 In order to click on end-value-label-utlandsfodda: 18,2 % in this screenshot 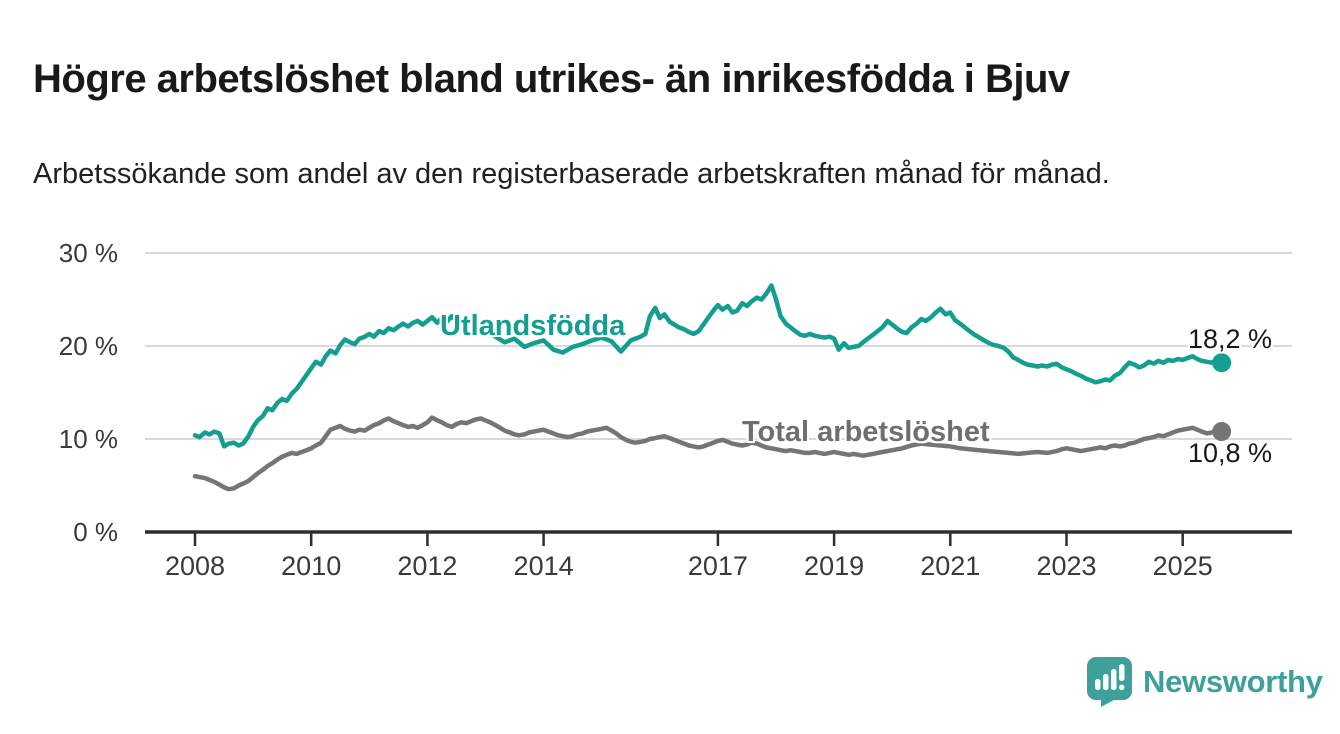, I will do `click(1230, 339)`.